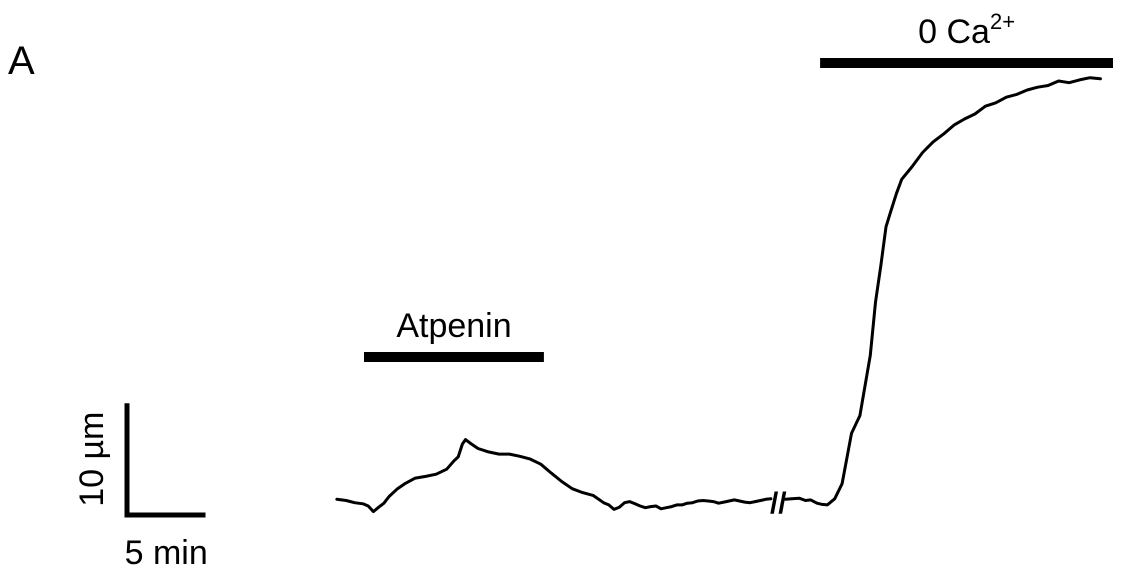 This screenshot has width=1125, height=577. What do you see at coordinates (21, 61) in the screenshot?
I see `panel-label: A` at bounding box center [21, 61].